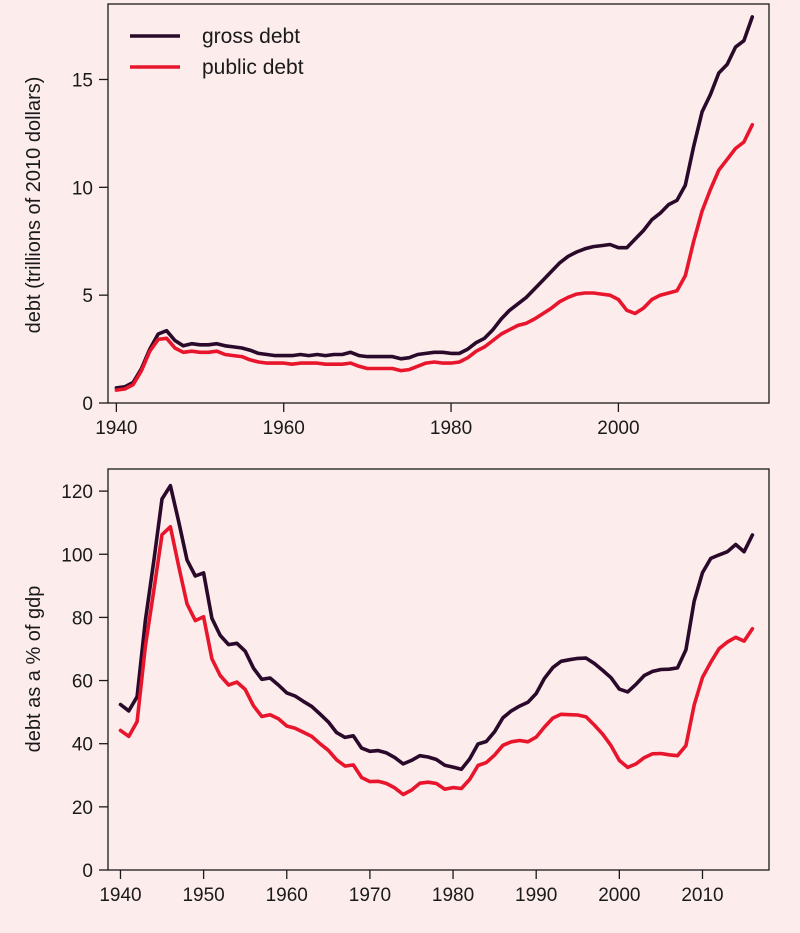 The width and height of the screenshot is (800, 933). Describe the element at coordinates (90, 242) in the screenshot. I see `debt-dollars-y-axis: 0 5 10 15` at that location.